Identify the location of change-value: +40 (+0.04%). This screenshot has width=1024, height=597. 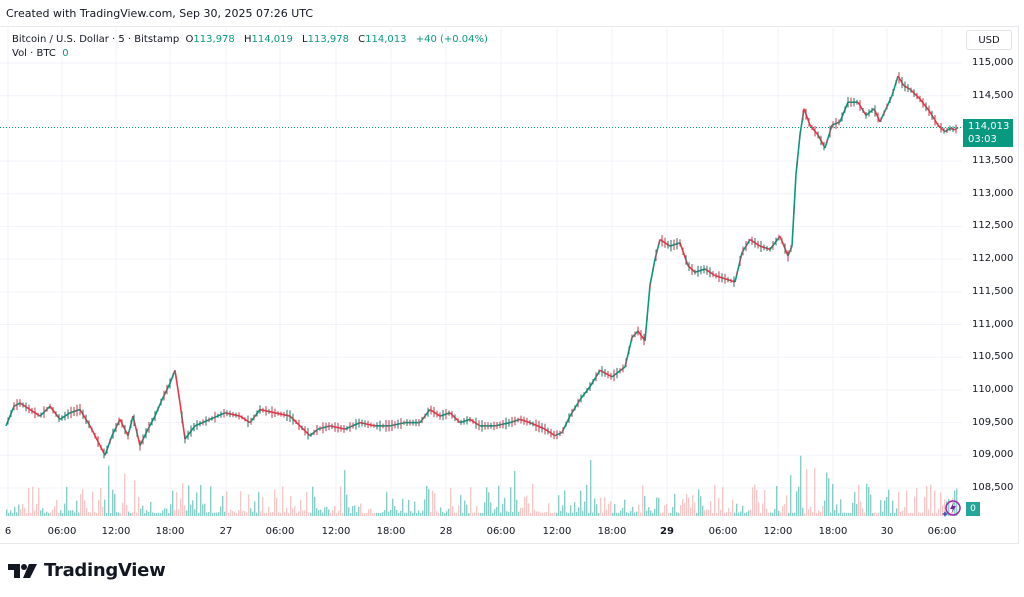
(451, 39).